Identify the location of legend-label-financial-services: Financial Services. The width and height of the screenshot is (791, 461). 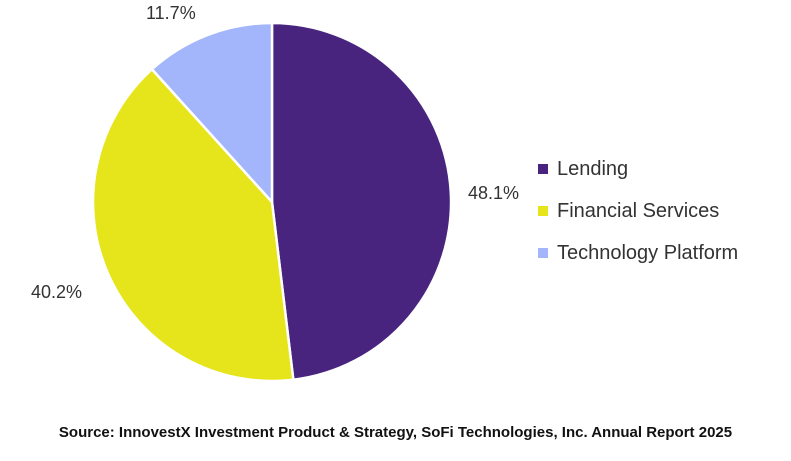
(638, 210).